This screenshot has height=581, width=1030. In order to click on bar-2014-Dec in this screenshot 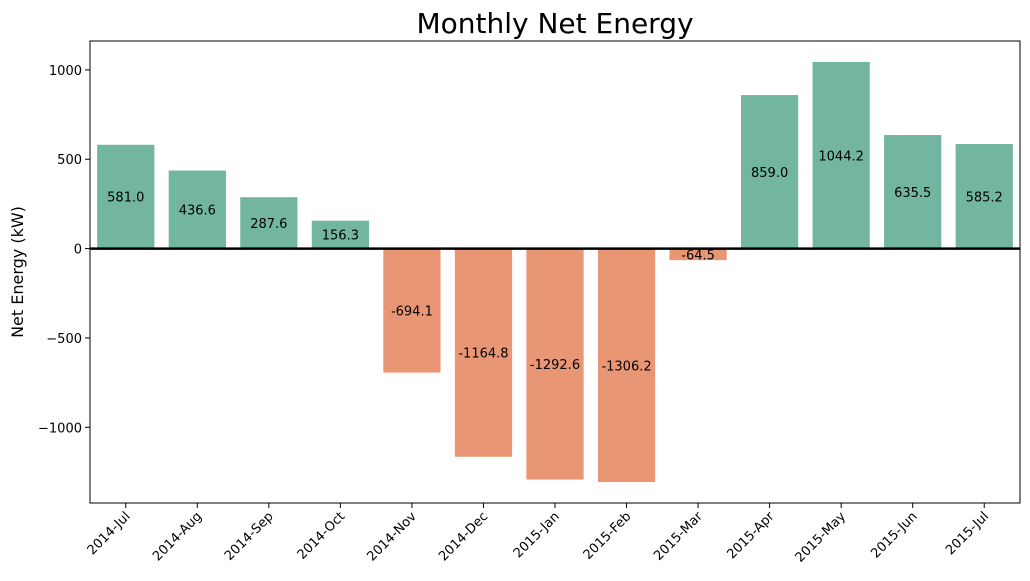, I will do `click(483, 352)`.